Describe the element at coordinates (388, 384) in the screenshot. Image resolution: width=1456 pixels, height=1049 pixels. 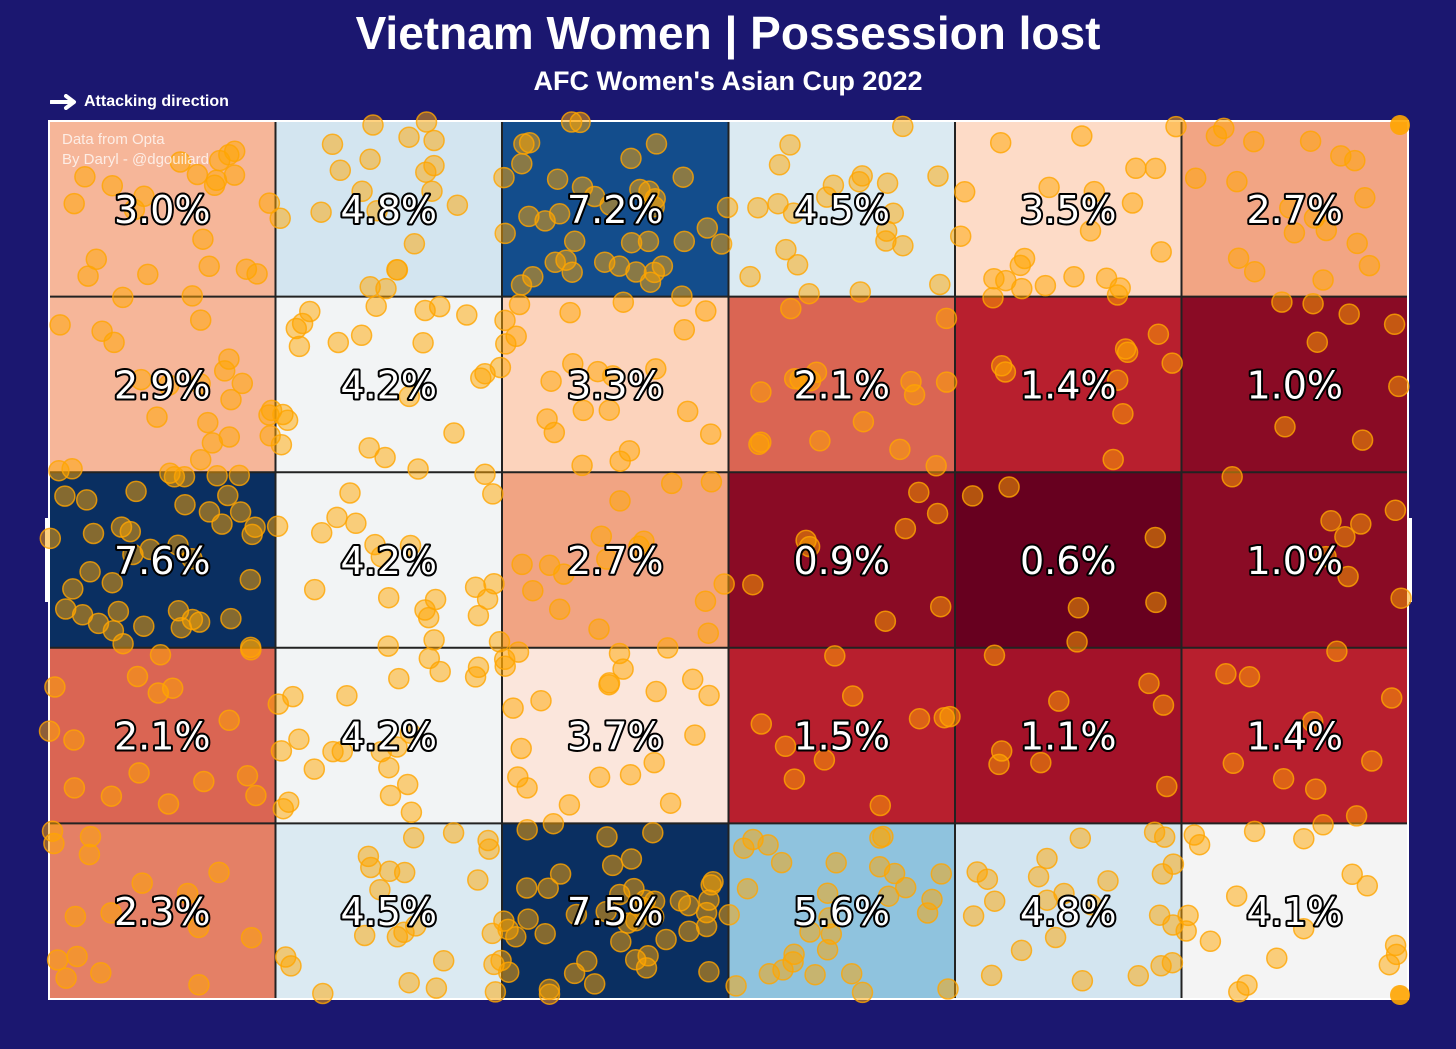
I see `heatmap-cell-r2-c2` at that location.